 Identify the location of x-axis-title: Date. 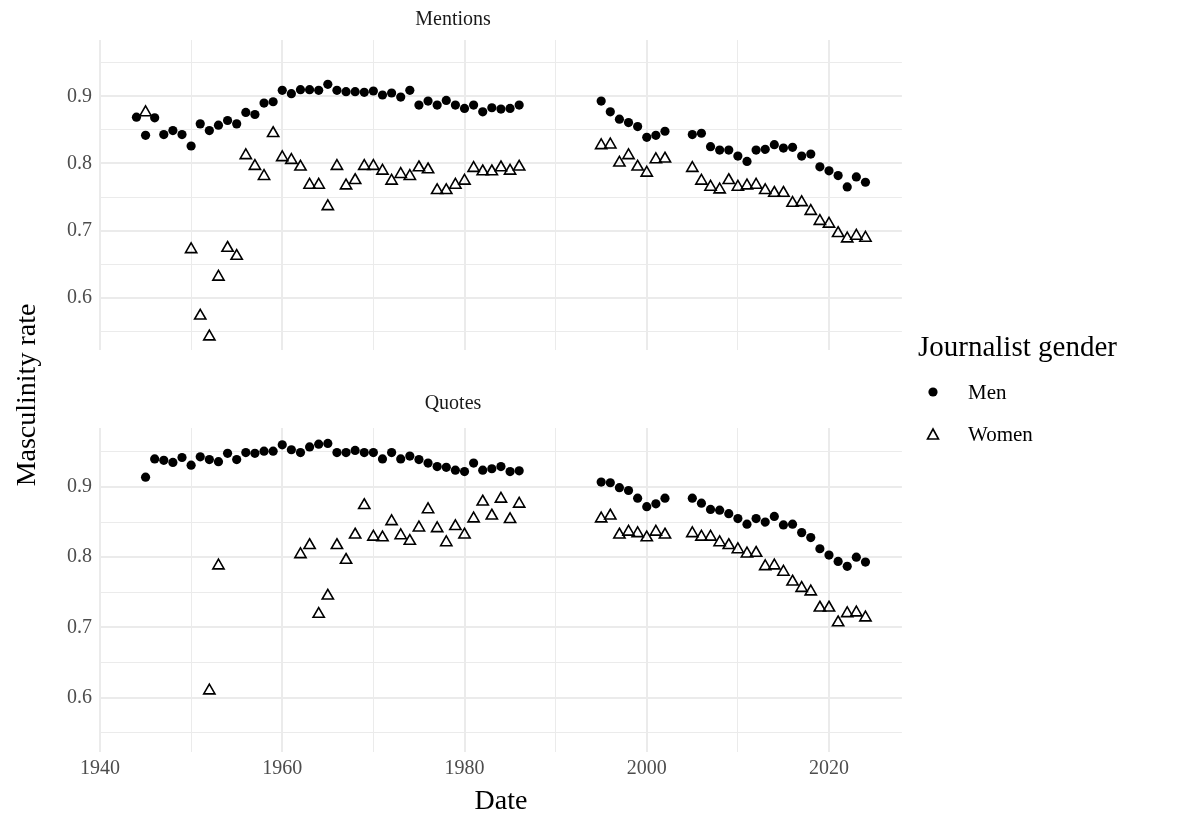
(501, 799).